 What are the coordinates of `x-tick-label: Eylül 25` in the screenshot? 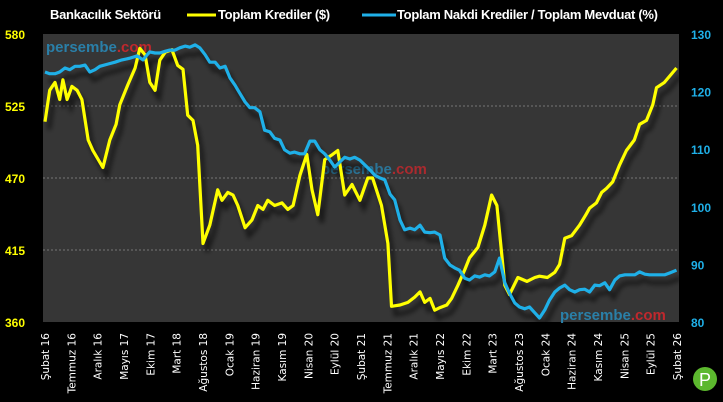 It's located at (652, 354).